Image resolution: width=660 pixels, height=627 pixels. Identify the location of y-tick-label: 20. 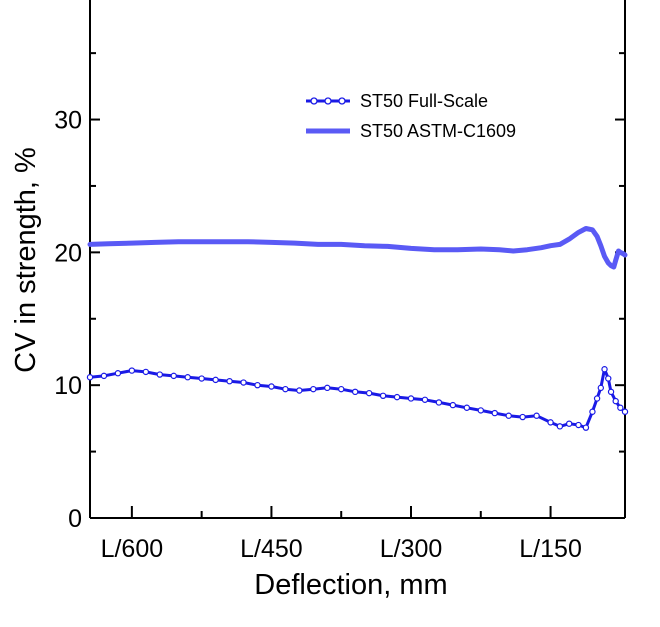
(68, 253).